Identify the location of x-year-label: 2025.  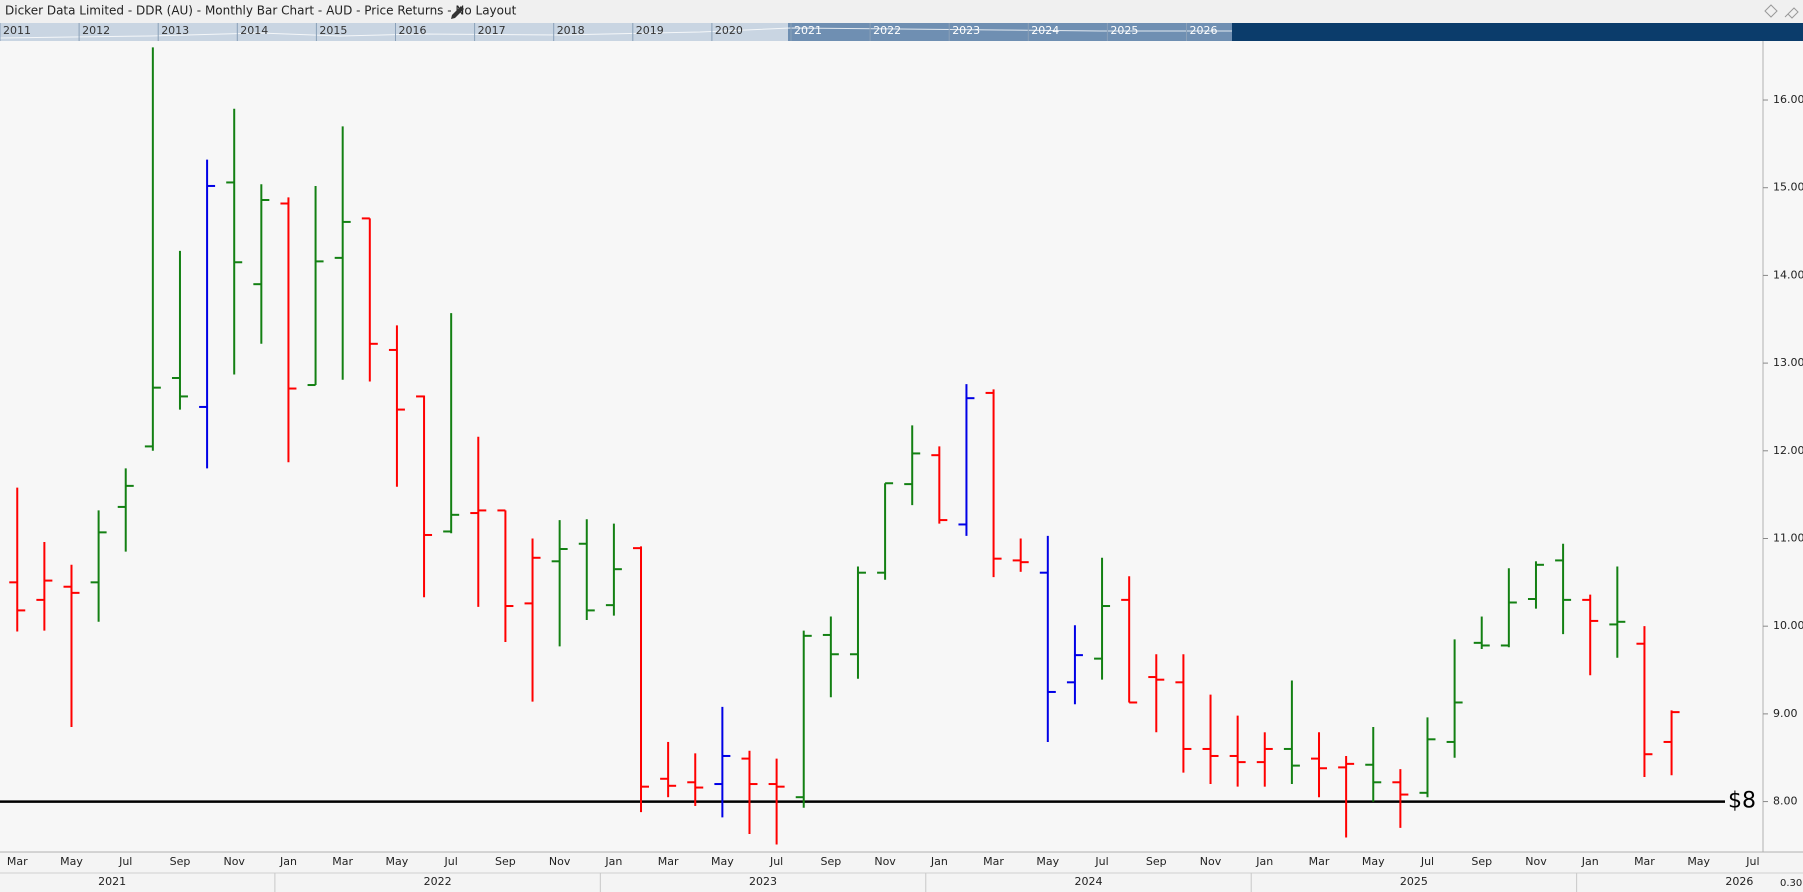
(1414, 881).